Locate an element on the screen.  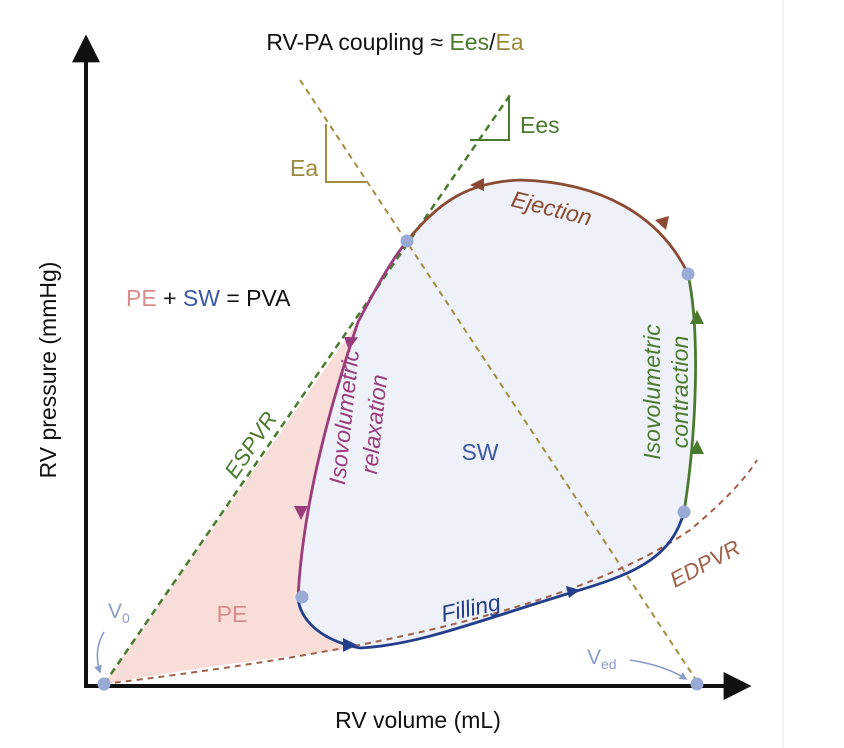
v0-pointer is located at coordinates (99, 652).